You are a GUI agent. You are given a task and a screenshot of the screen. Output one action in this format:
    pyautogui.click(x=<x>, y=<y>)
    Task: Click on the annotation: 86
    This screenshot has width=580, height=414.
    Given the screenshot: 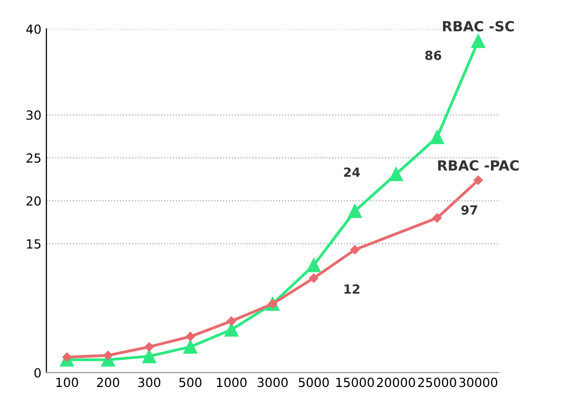 What is the action you would take?
    pyautogui.click(x=433, y=55)
    